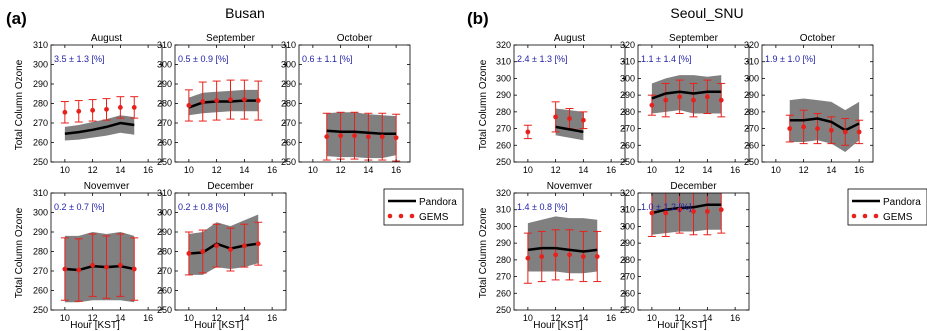 Image resolution: width=927 pixels, height=331 pixels. I want to click on group-b-legend: Pandora GEMS, so click(887, 207).